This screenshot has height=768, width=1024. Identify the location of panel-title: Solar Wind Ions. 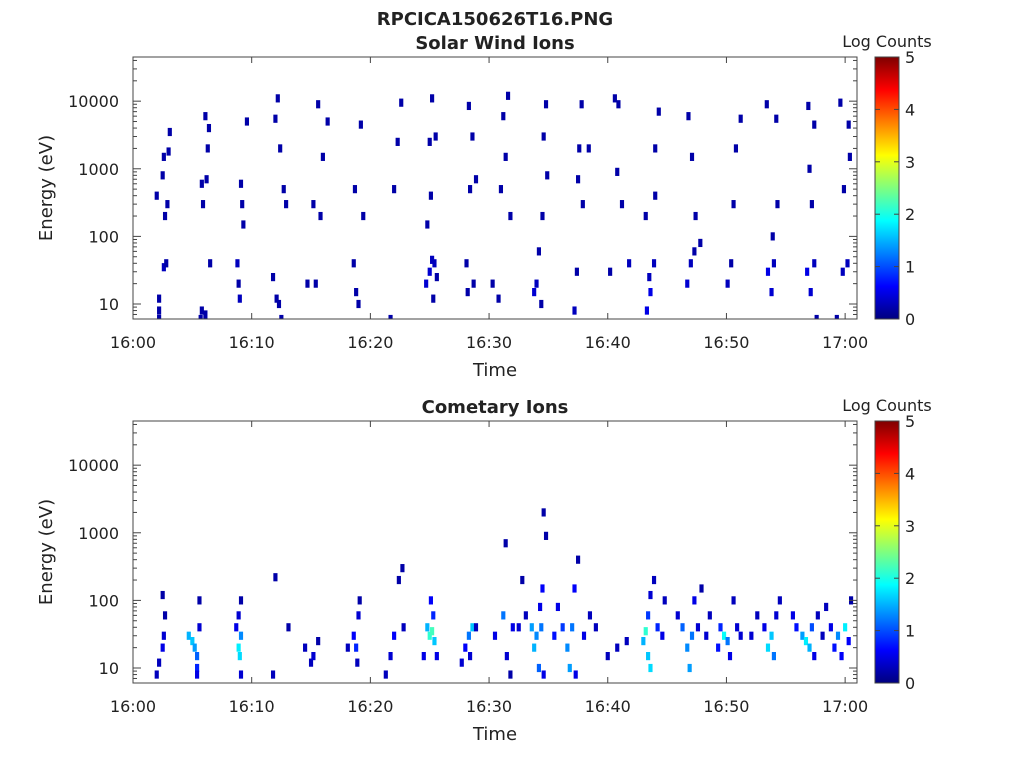
(494, 43).